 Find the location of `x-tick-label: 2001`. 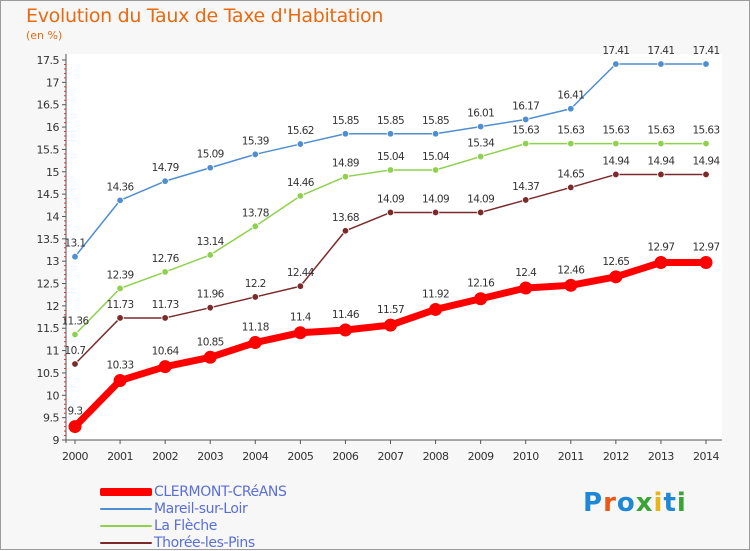

x-tick-label: 2001 is located at coordinates (120, 456).